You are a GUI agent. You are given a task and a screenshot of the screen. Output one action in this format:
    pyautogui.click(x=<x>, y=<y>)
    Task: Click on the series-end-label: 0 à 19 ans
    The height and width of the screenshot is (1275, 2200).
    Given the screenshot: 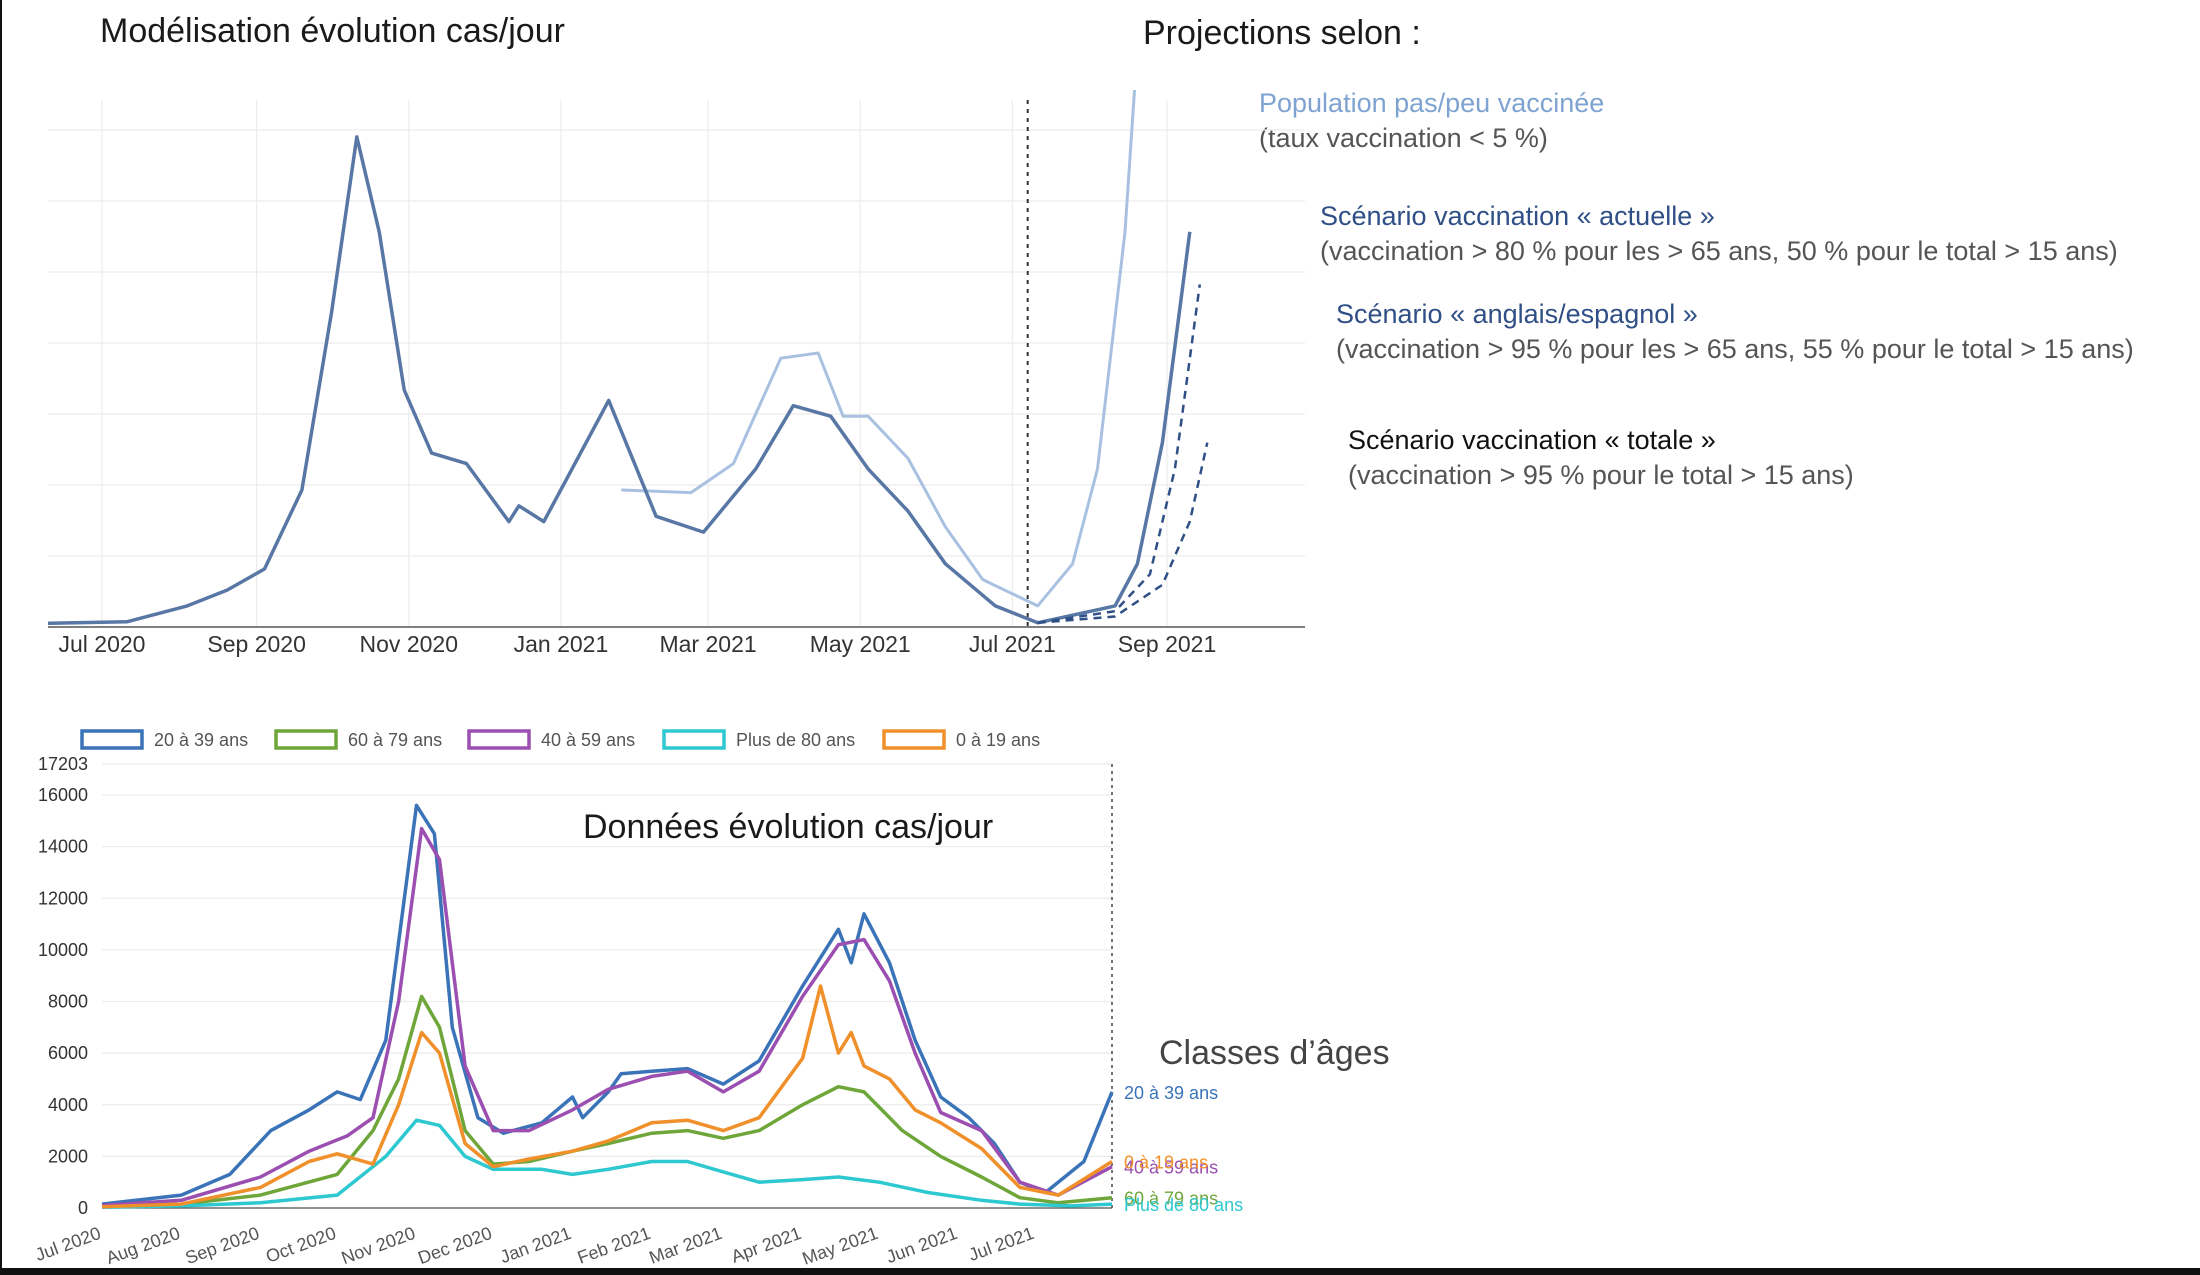 What is the action you would take?
    pyautogui.click(x=1166, y=1163)
    